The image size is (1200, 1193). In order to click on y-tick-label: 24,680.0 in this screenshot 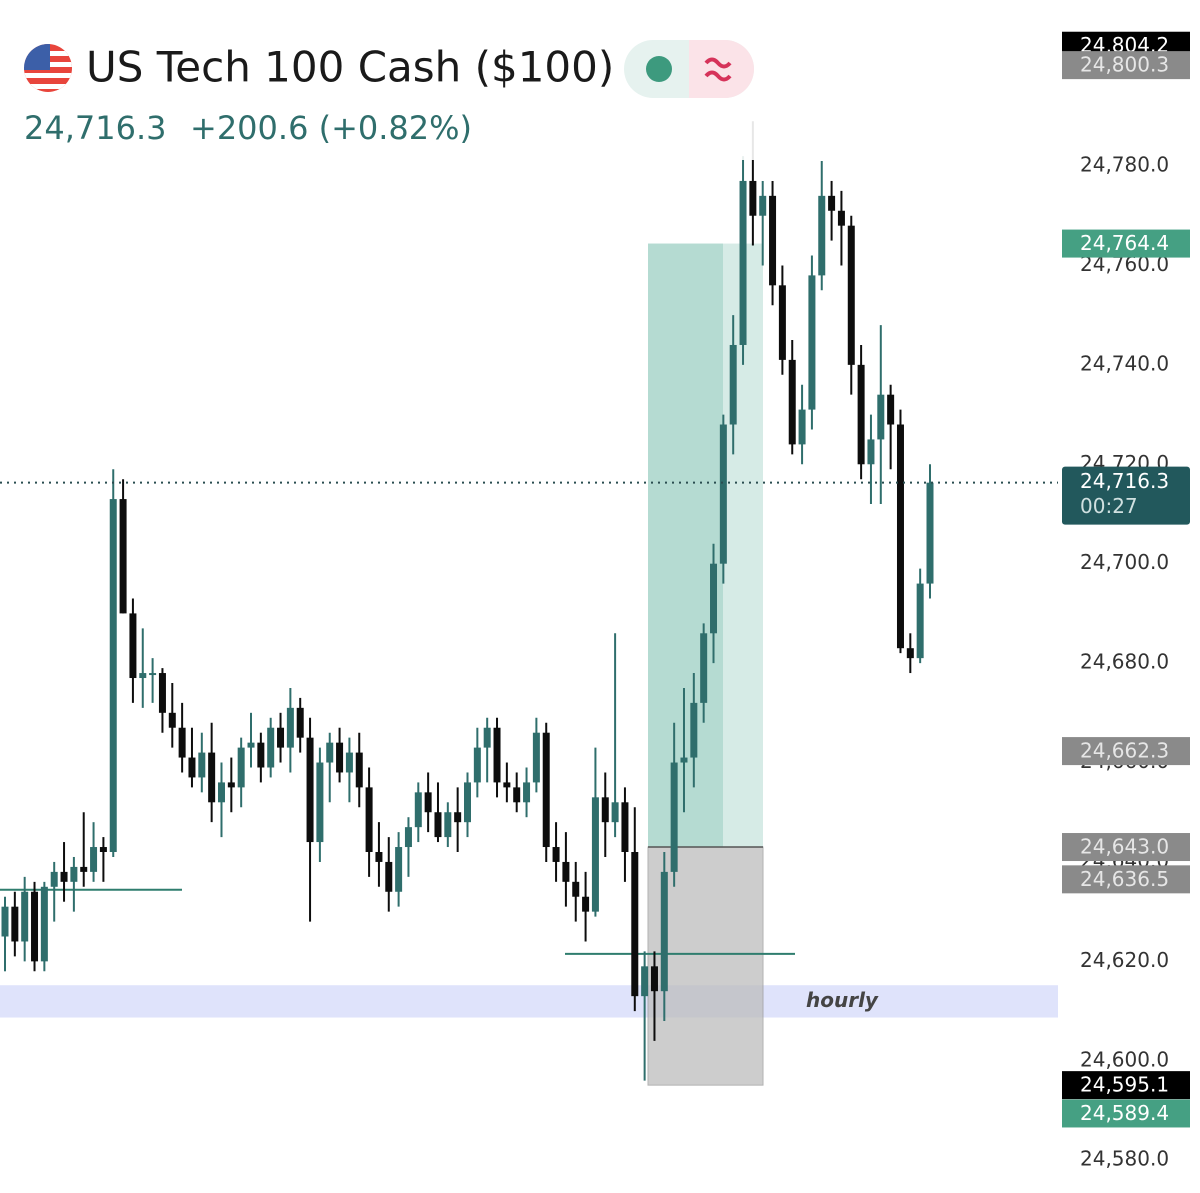, I will do `click(1124, 662)`.